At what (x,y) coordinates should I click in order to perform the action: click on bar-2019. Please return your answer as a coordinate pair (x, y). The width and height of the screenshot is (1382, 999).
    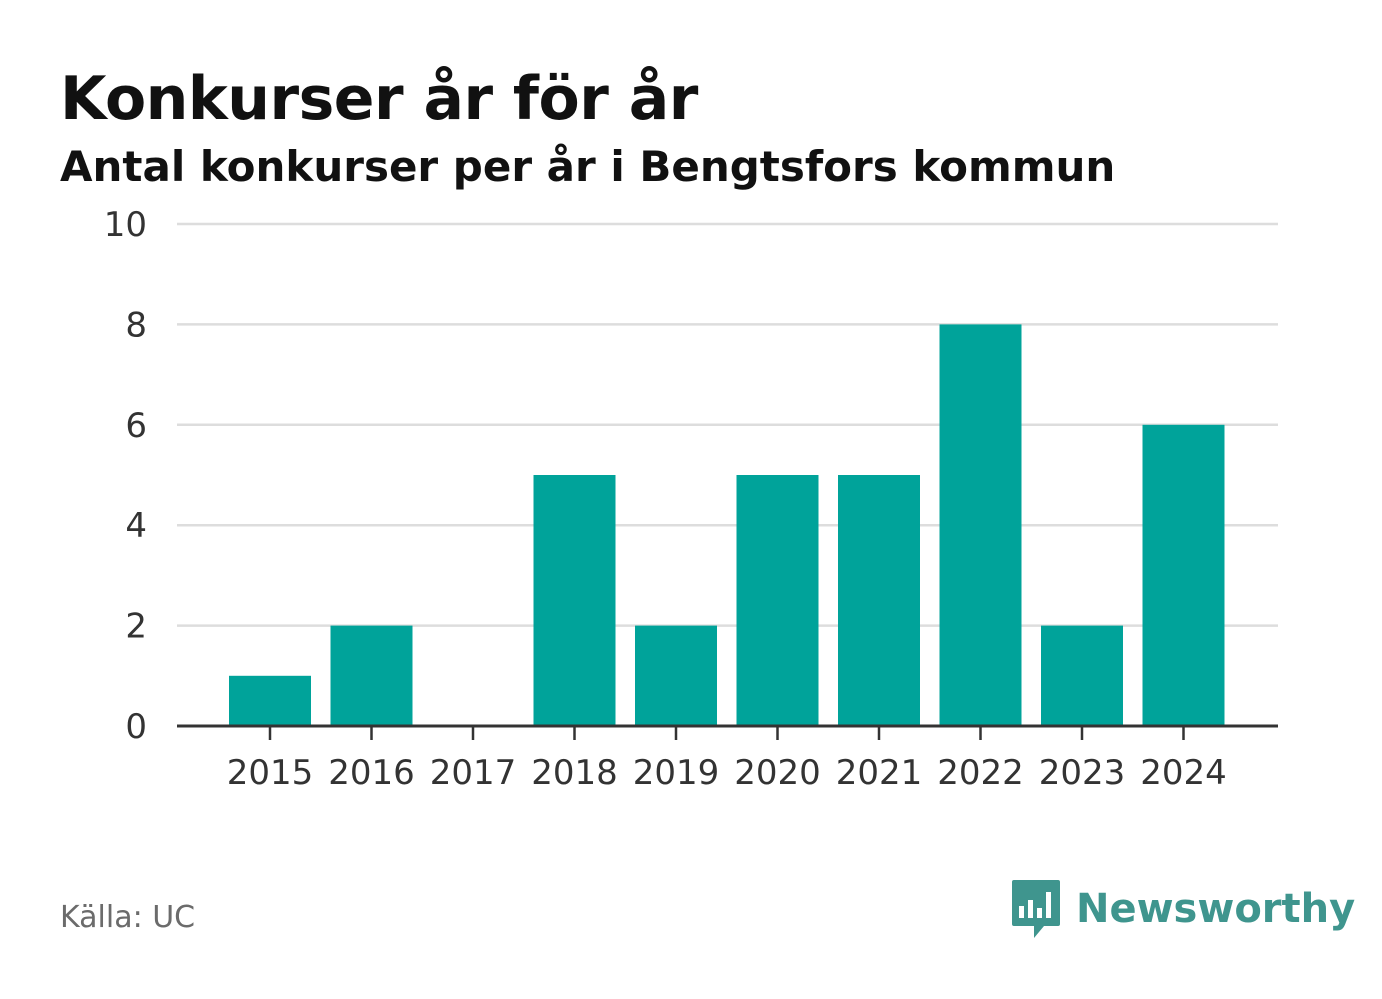
    Looking at the image, I should click on (676, 675).